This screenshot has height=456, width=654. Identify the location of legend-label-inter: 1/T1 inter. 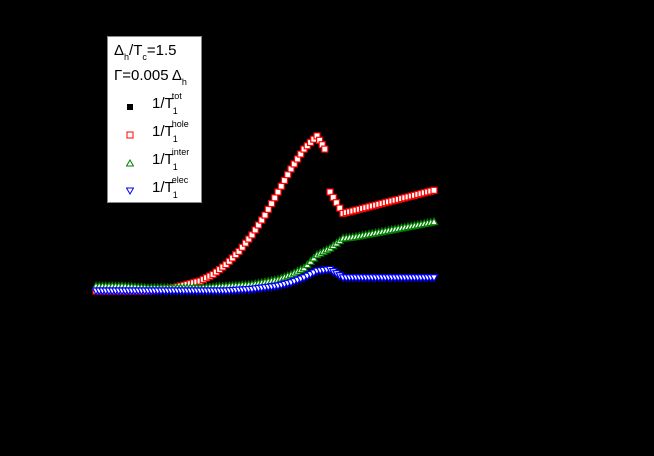
(170, 159).